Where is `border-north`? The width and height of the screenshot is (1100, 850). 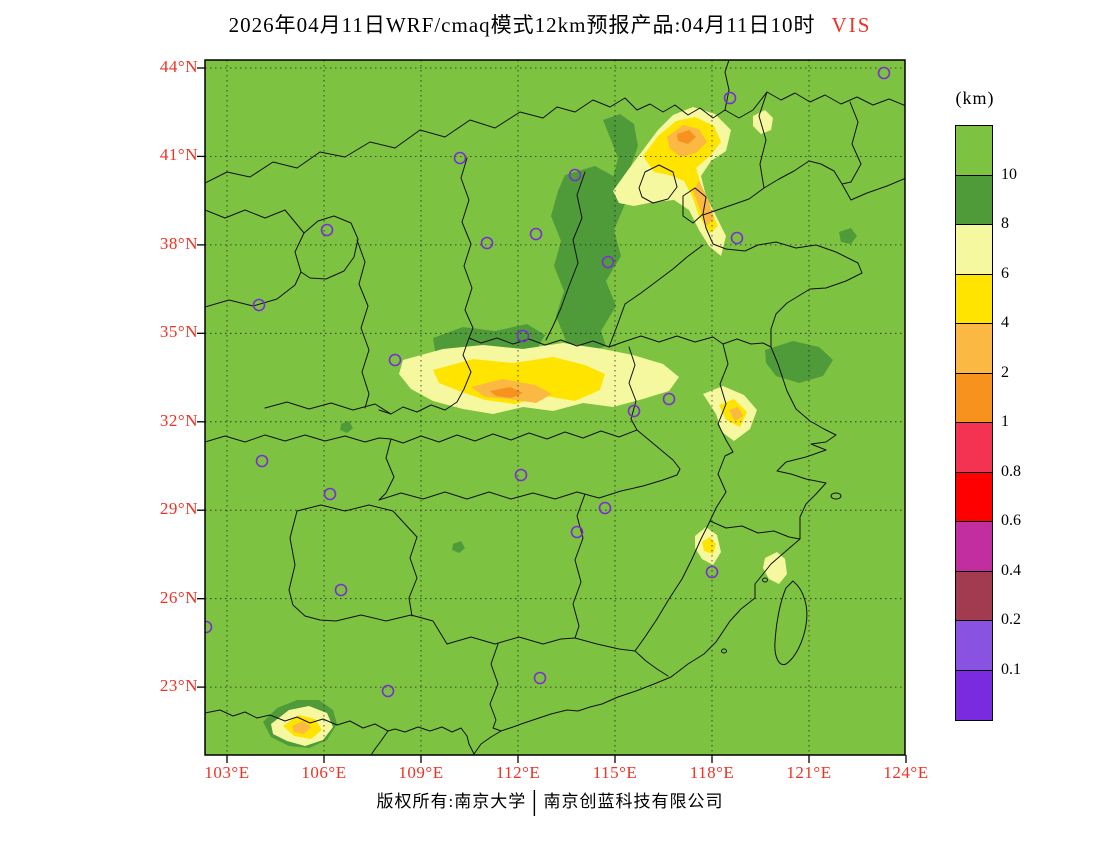
border-north is located at coordinates (486, 137).